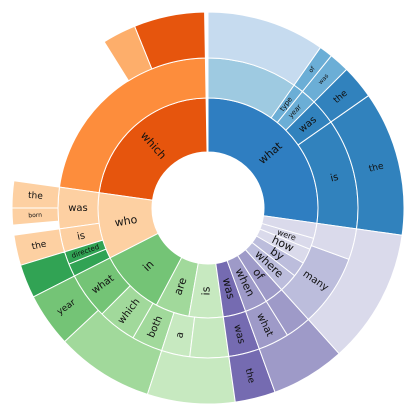 The width and height of the screenshot is (419, 414). I want to click on ring2-segment-born, so click(35, 216).